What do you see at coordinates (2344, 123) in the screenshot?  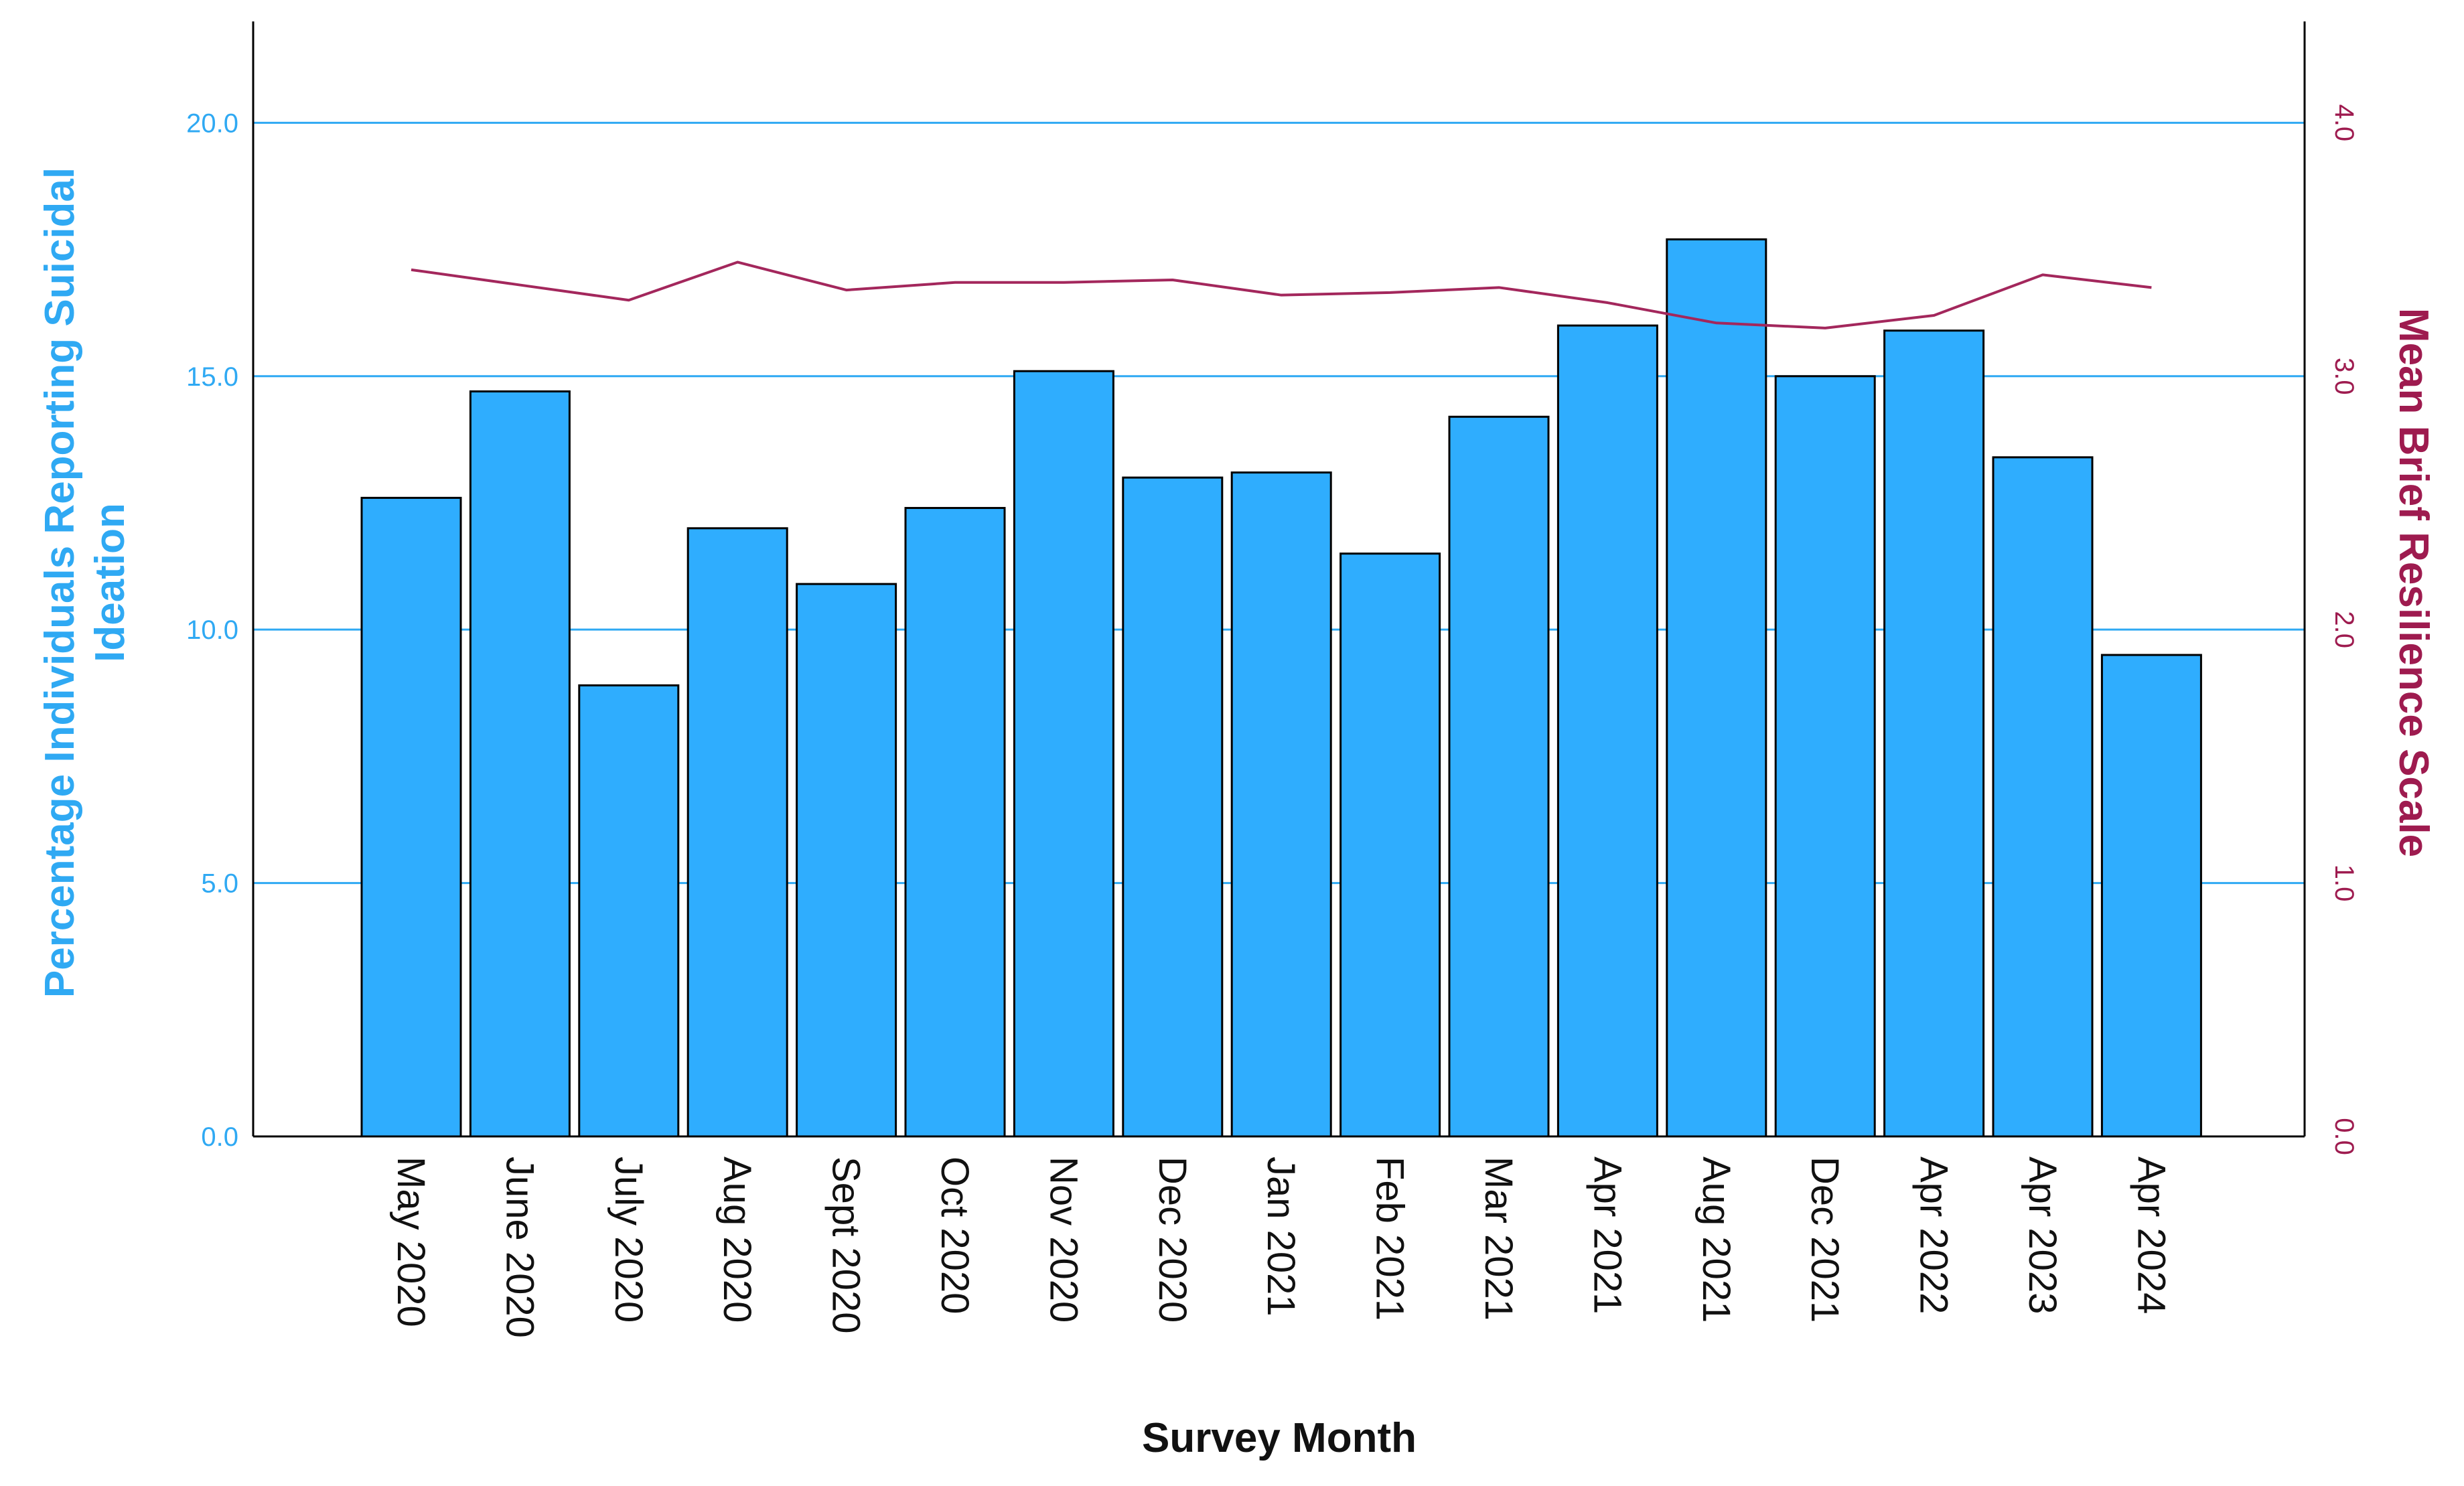 I see `right-tick-label-4: 4.0` at bounding box center [2344, 123].